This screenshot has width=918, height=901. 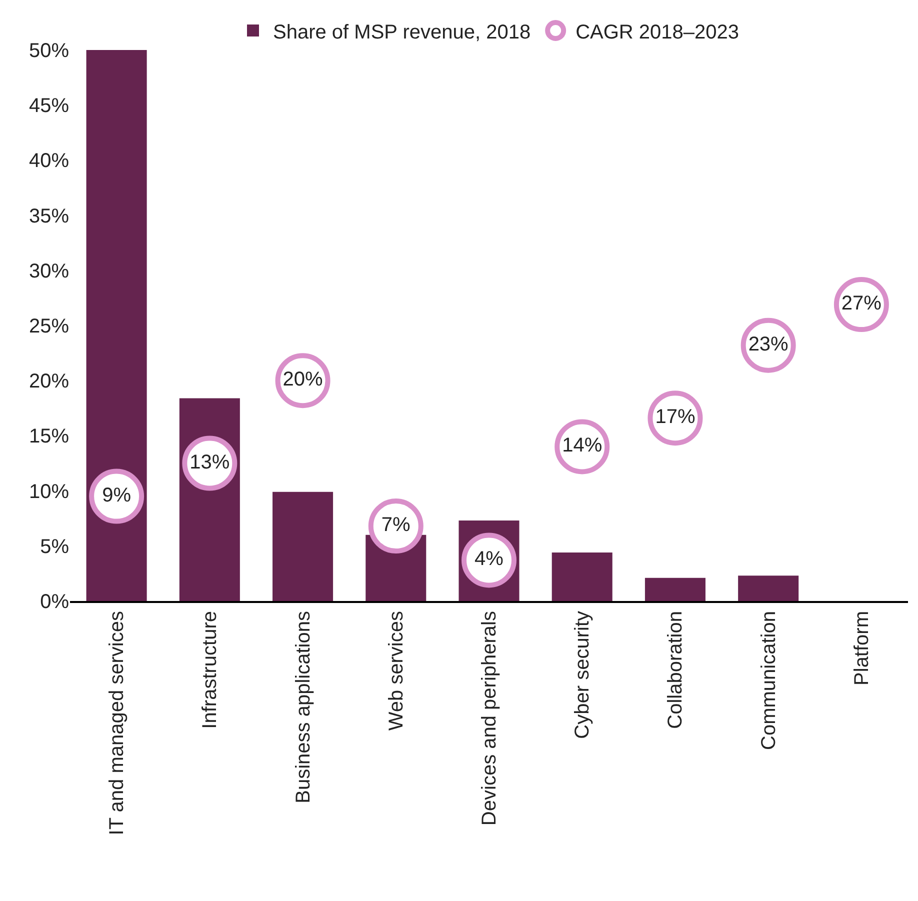 I want to click on y-tick-label: 30%, so click(x=49, y=271).